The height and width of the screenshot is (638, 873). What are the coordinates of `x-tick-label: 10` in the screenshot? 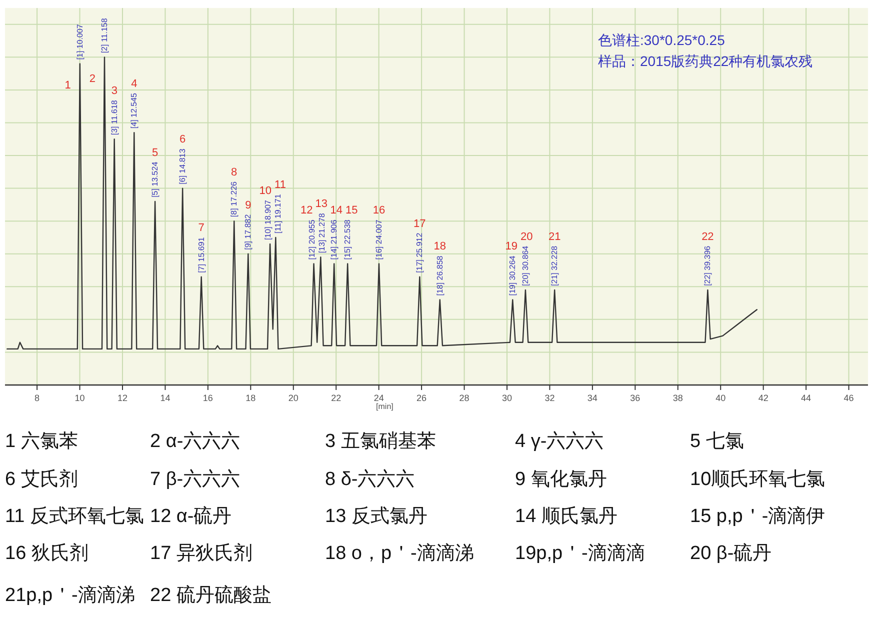 It's located at (79, 398).